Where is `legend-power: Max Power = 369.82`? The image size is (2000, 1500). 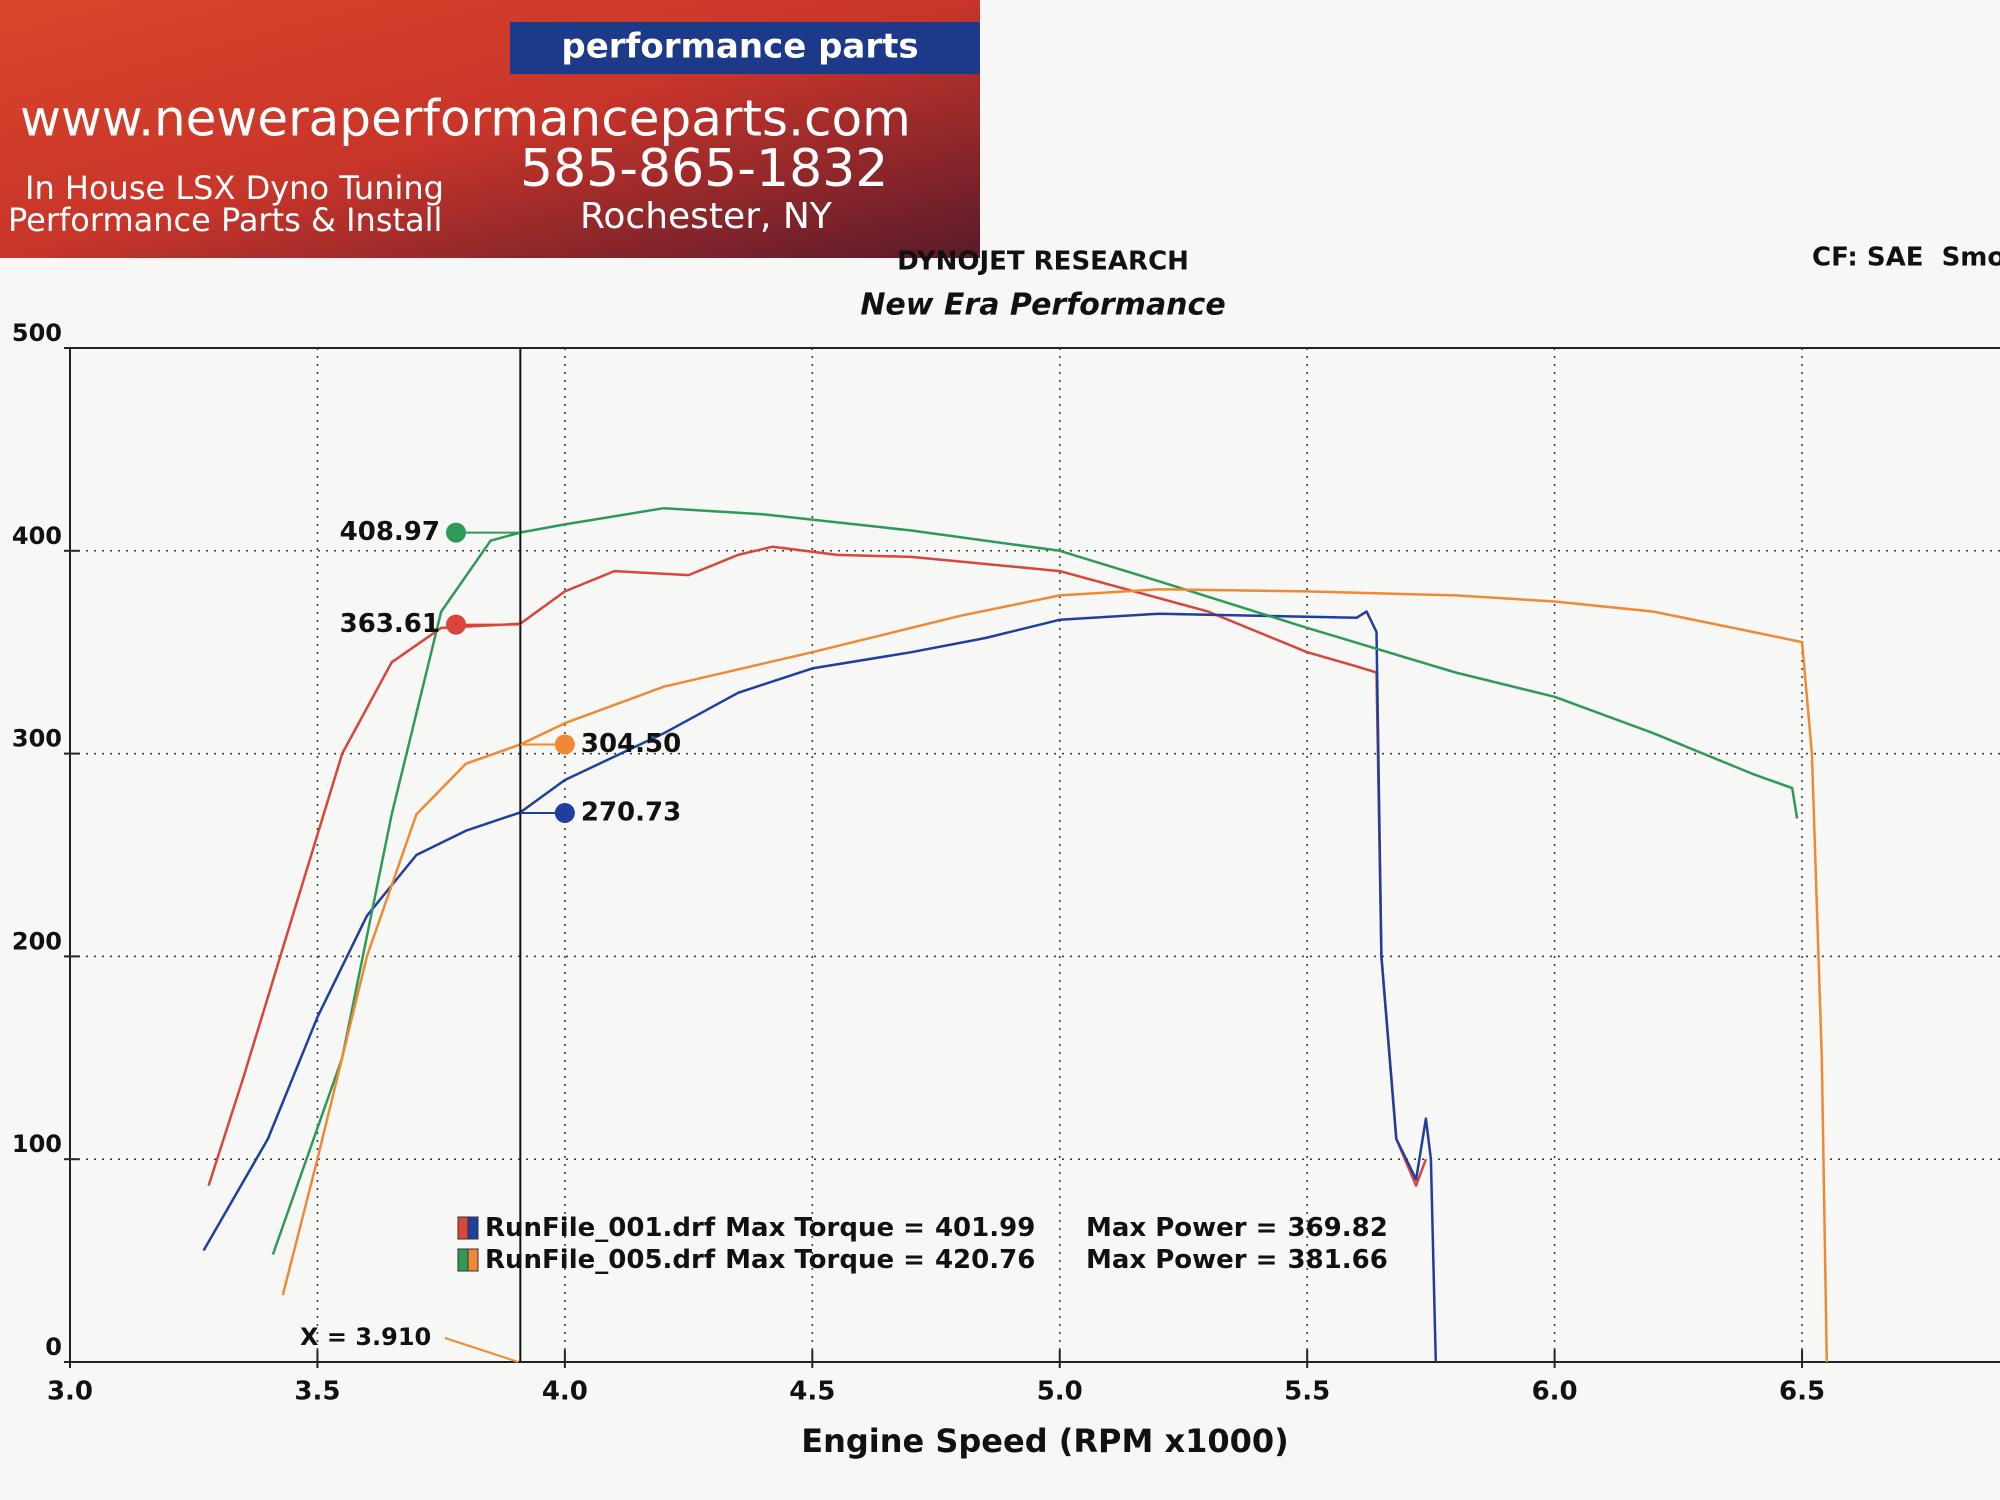 legend-power: Max Power = 369.82 is located at coordinates (1237, 1228).